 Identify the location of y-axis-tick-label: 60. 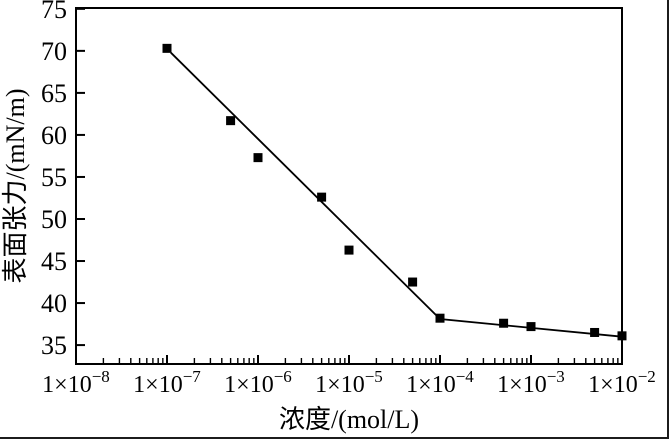
(54, 135).